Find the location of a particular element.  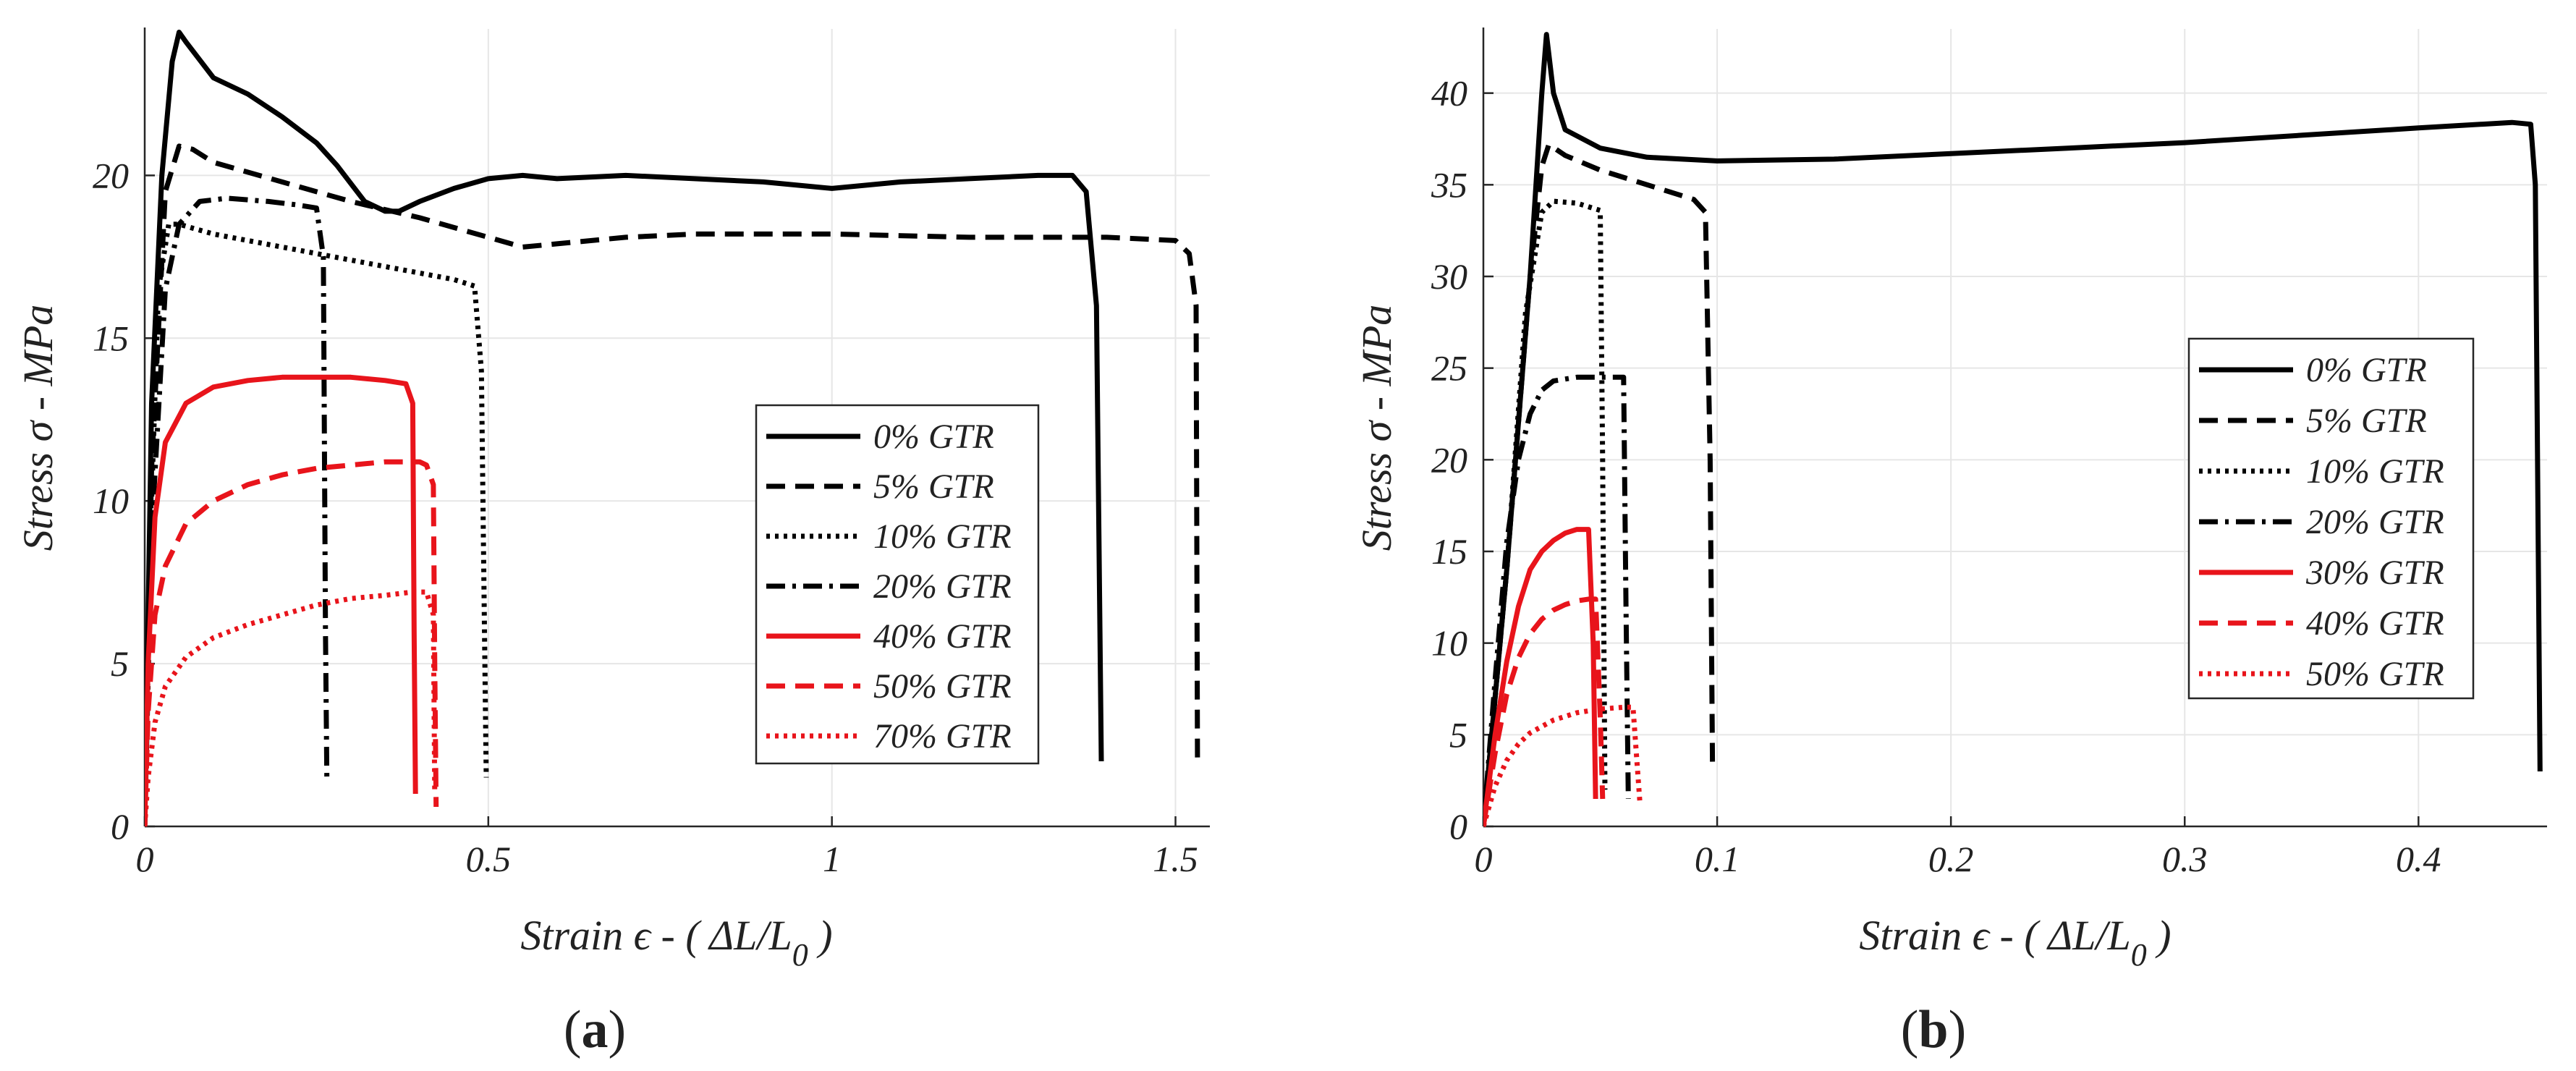

x-tick-label: 0.1 is located at coordinates (1717, 859).